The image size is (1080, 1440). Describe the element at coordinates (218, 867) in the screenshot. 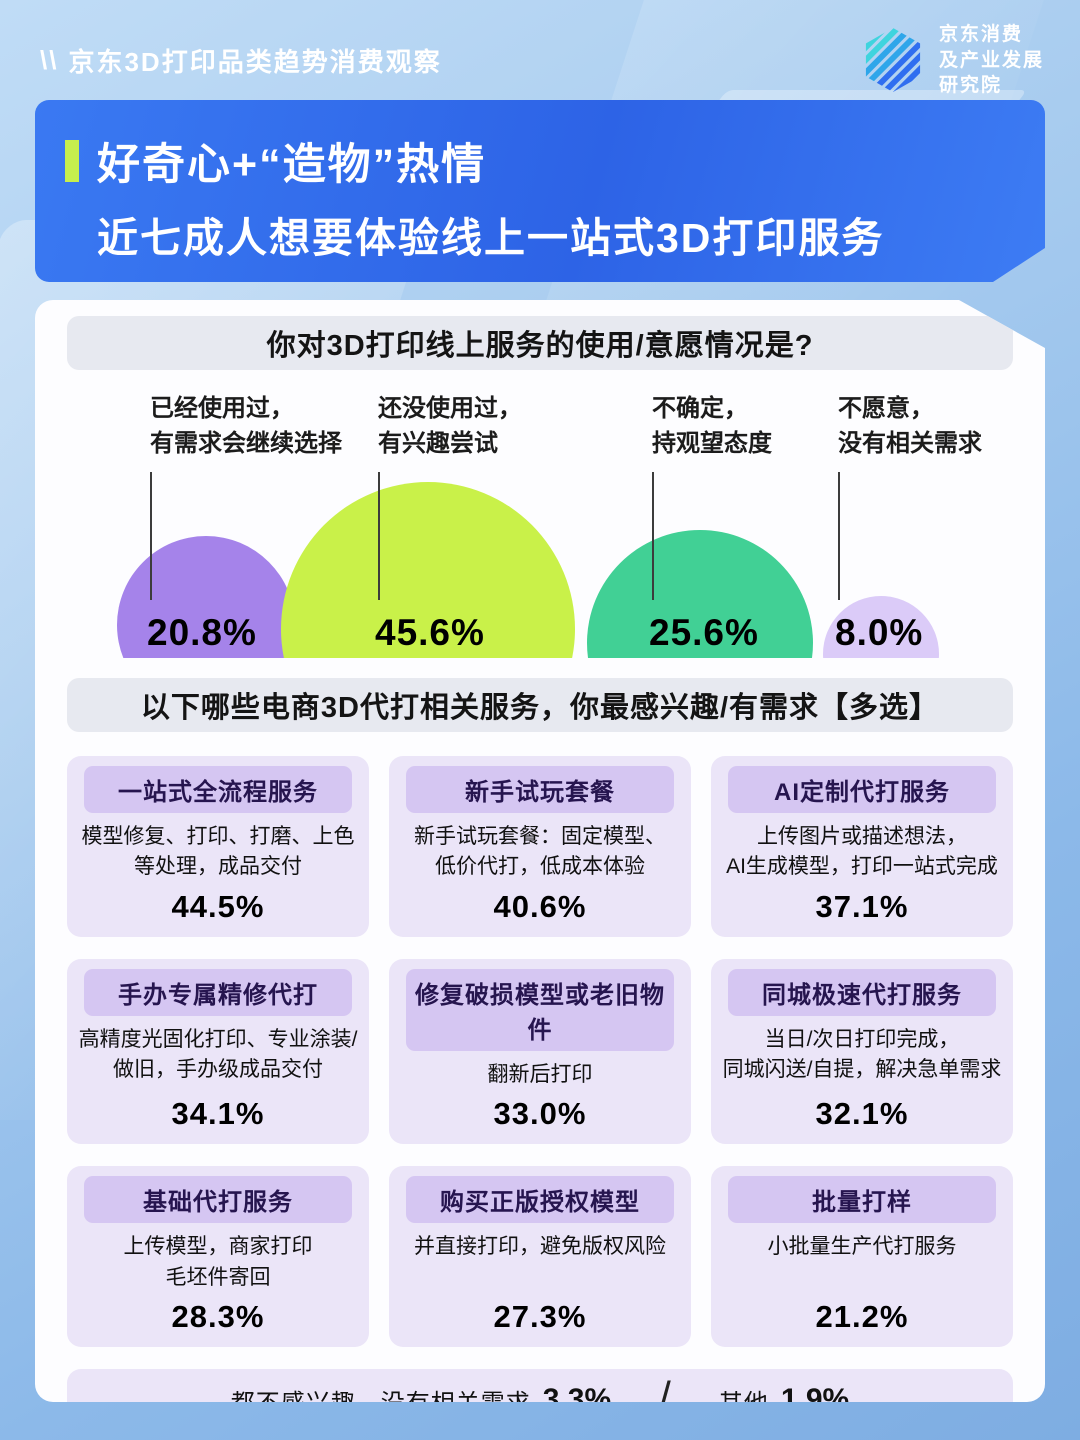

I see `service-desc-line: 等处理，成品交付` at that location.